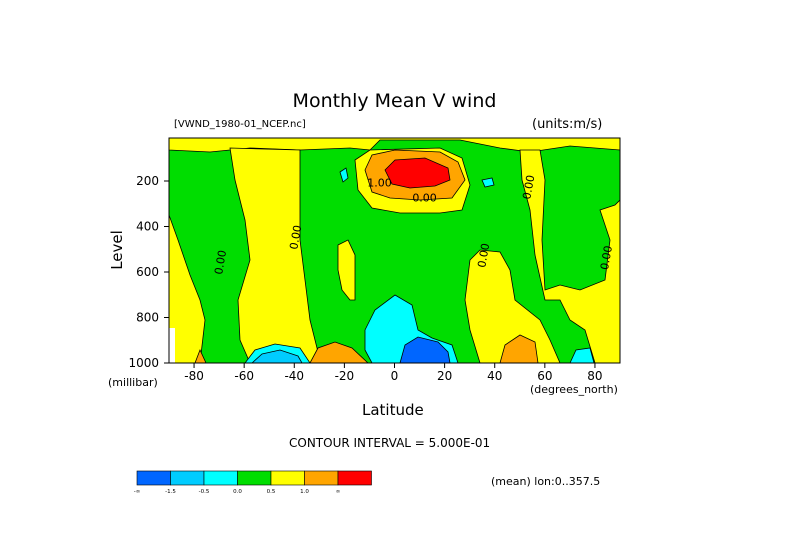  What do you see at coordinates (390, 443) in the screenshot?
I see `contour-interval-text: CONTOUR INTERVAL = 5.000E-01` at bounding box center [390, 443].